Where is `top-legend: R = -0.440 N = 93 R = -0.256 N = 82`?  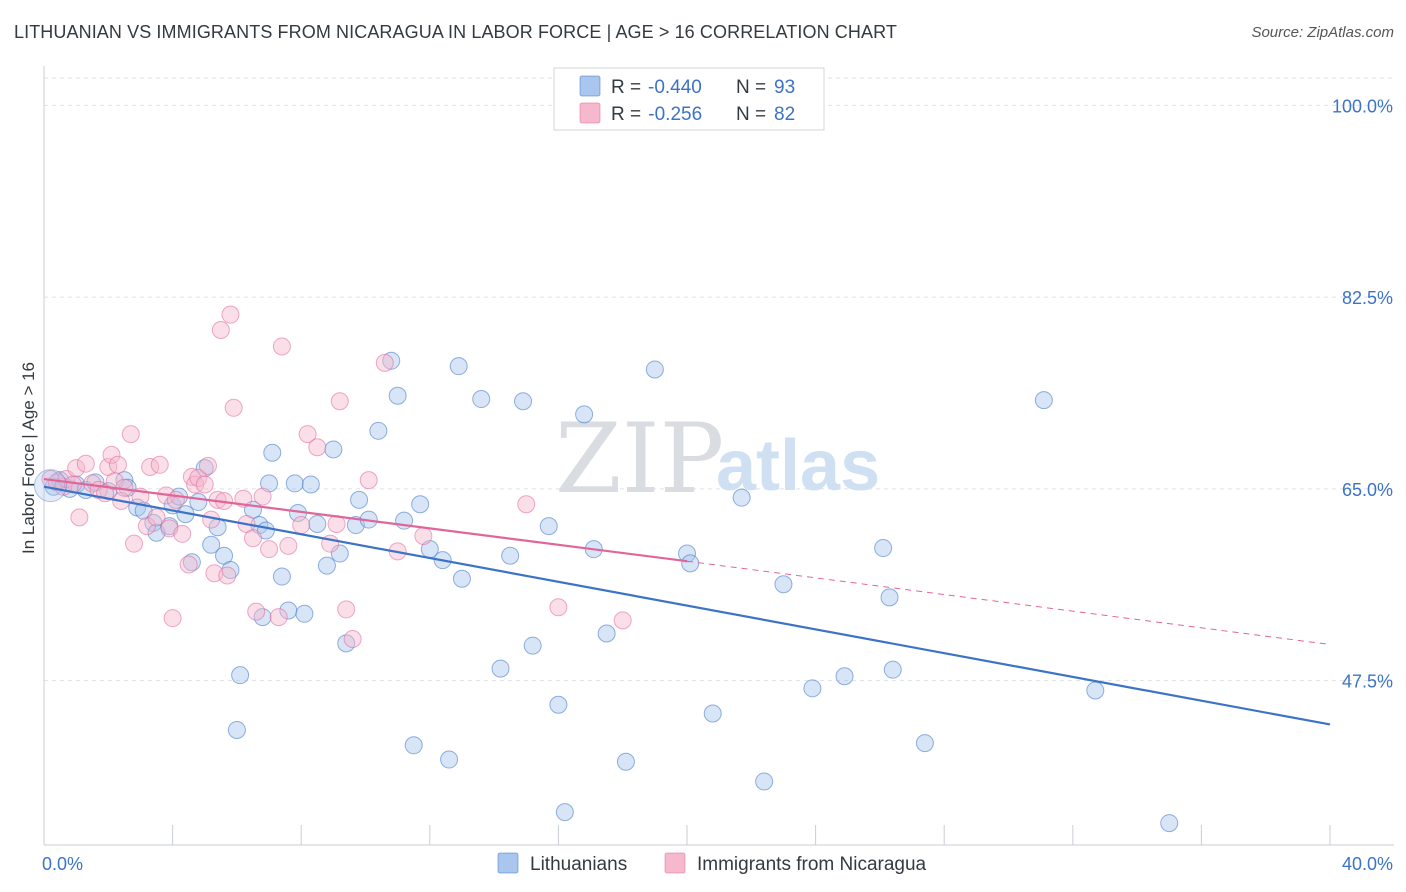
top-legend: R = -0.440 N = 93 R = -0.256 N = 82 is located at coordinates (689, 99).